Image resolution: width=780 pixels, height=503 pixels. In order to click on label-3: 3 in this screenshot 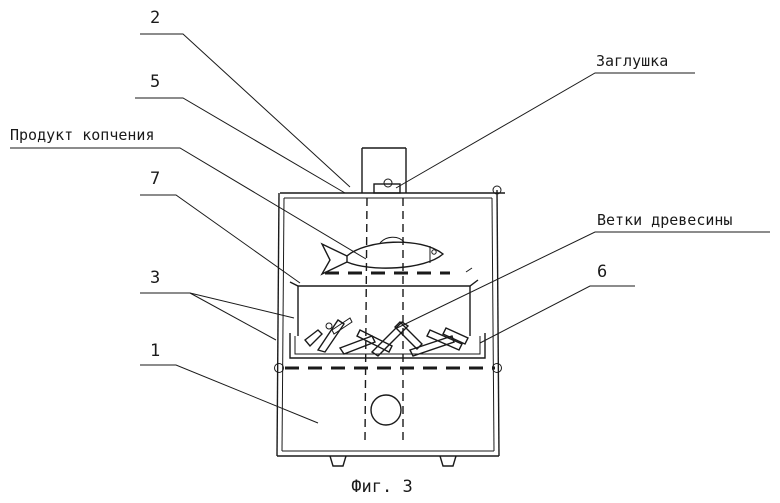, I will do `click(155, 278)`.